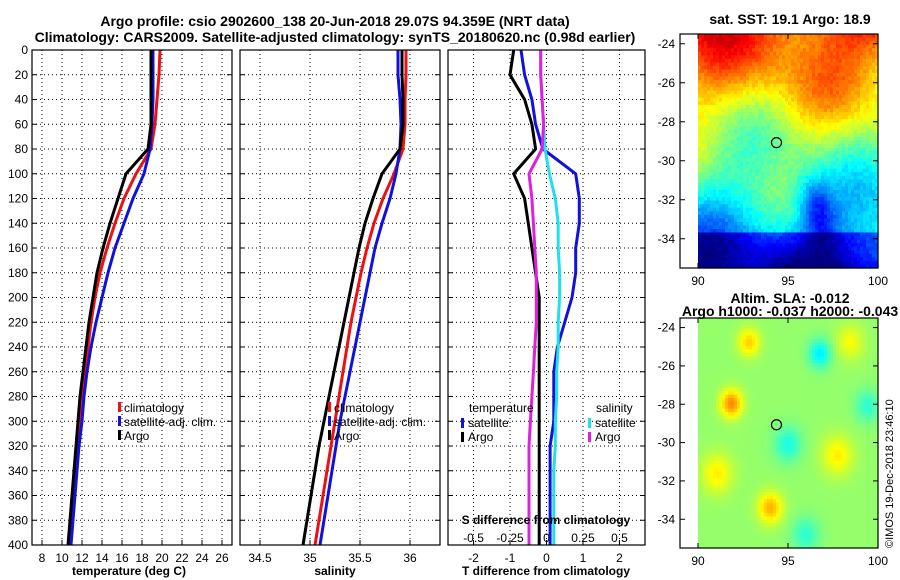  Describe the element at coordinates (353, 298) in the screenshot. I see `series-line-argo` at that location.